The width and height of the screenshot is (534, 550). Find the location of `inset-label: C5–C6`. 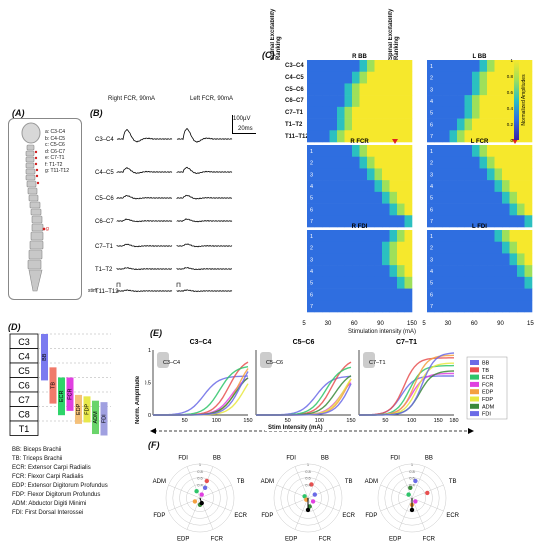

inset-label: C5–C6 is located at coordinates (274, 363).